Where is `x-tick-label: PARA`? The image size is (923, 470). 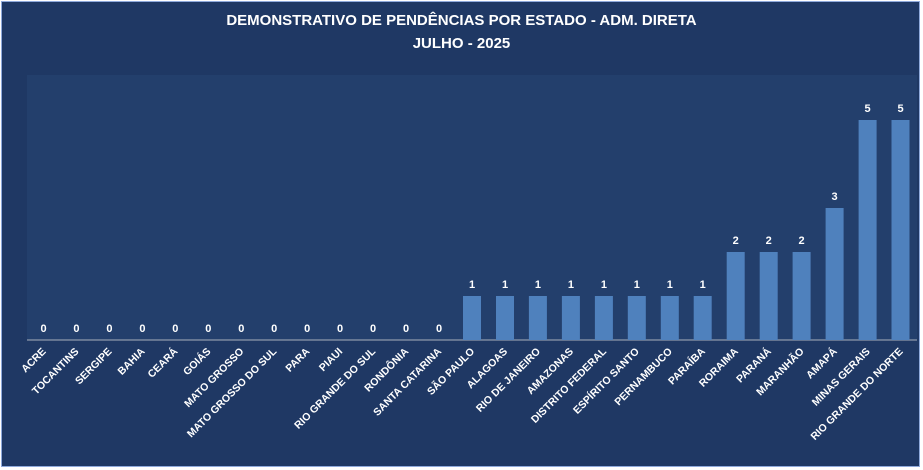 x-tick-label: PARA is located at coordinates (297, 359).